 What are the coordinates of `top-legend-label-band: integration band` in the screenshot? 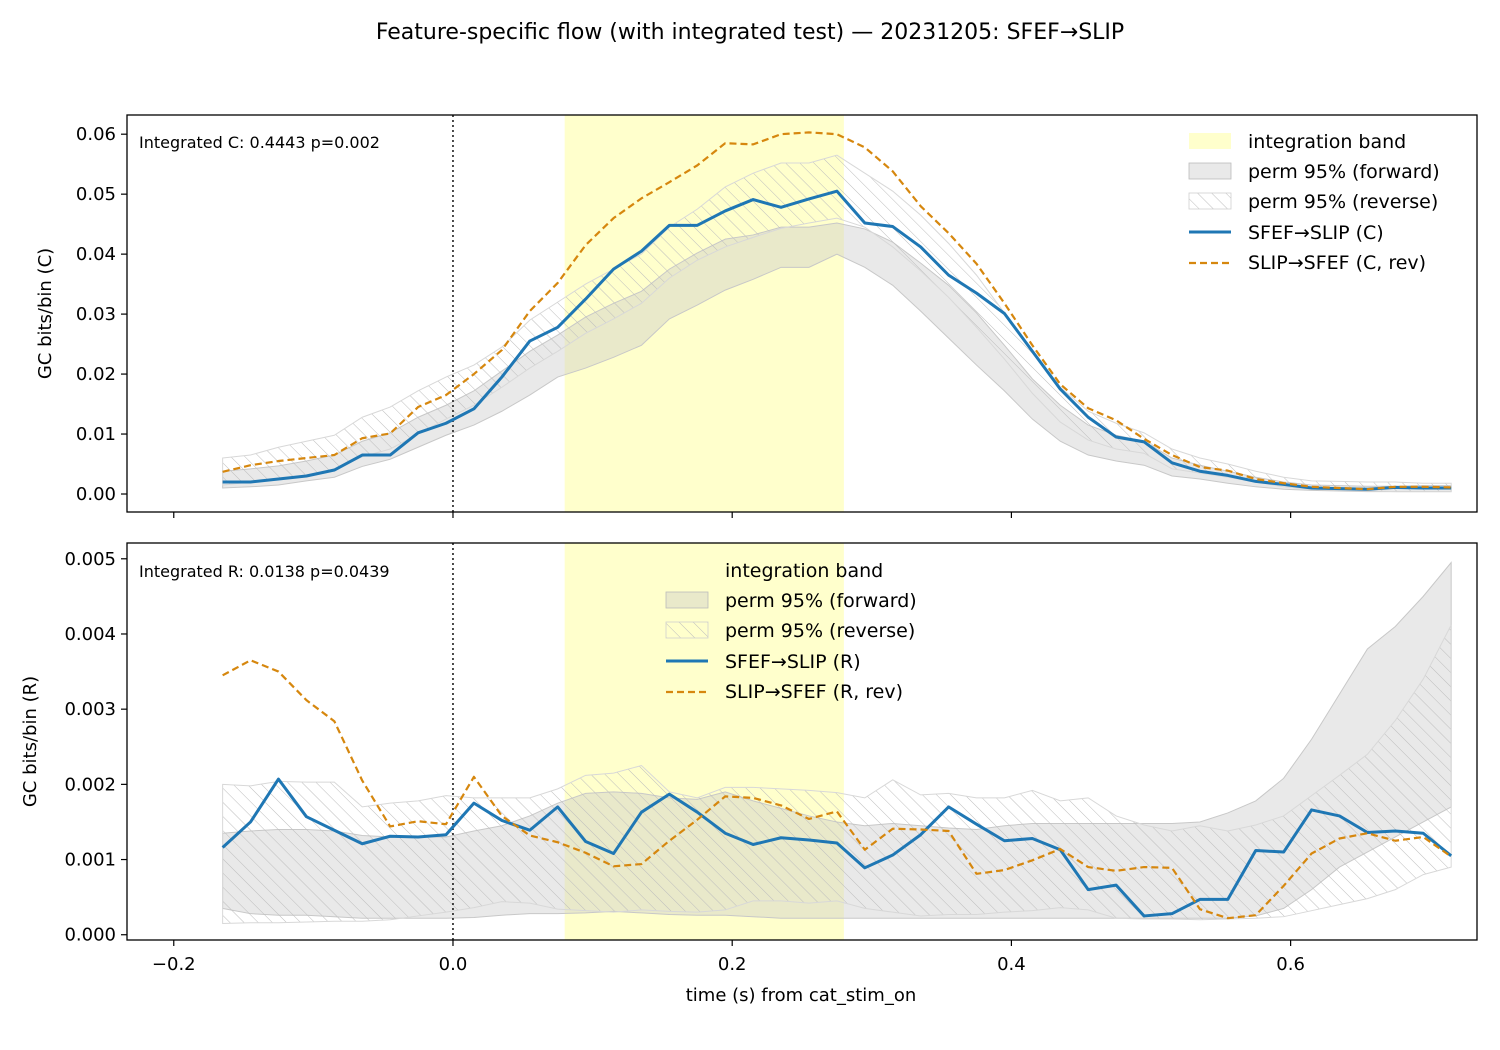 It's located at (1327, 142).